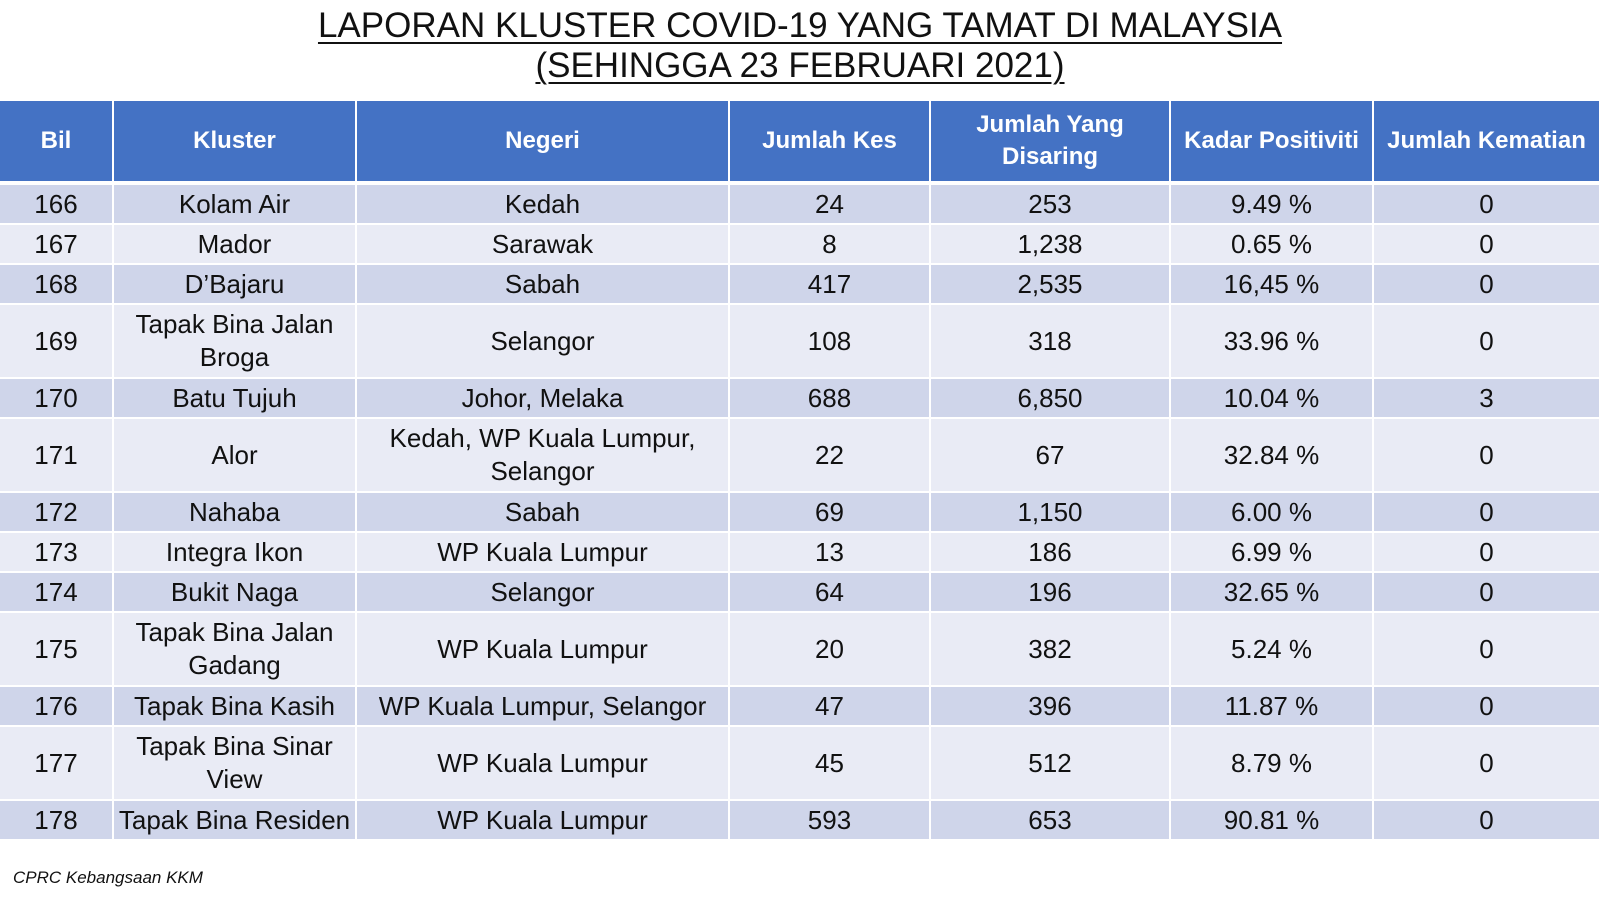 Image resolution: width=1600 pixels, height=900 pixels. What do you see at coordinates (1272, 143) in the screenshot?
I see `header-kadar-positiviti: Kadar Positiviti` at bounding box center [1272, 143].